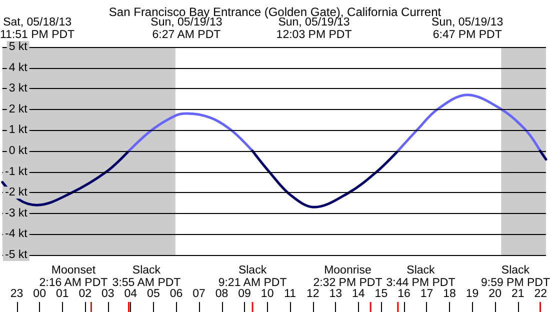  Describe the element at coordinates (275, 12) in the screenshot. I see `chart-title: San Francisco Bay Entrance (Golden Gate), California Current` at that location.